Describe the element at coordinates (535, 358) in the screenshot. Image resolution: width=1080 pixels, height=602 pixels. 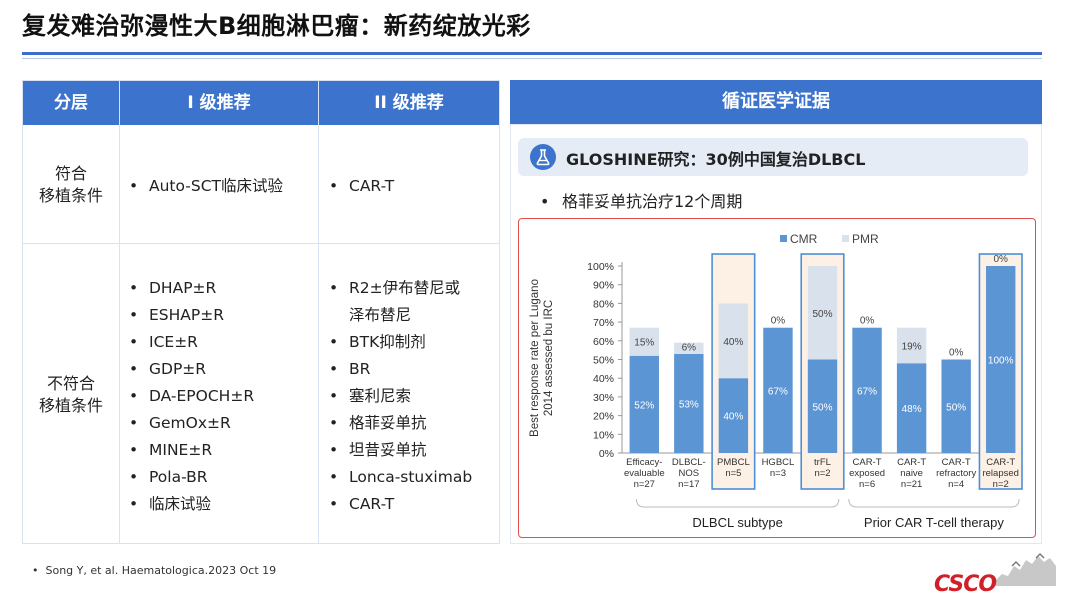
I see `y-axis-label-line1: Best response rate per Lugano` at that location.